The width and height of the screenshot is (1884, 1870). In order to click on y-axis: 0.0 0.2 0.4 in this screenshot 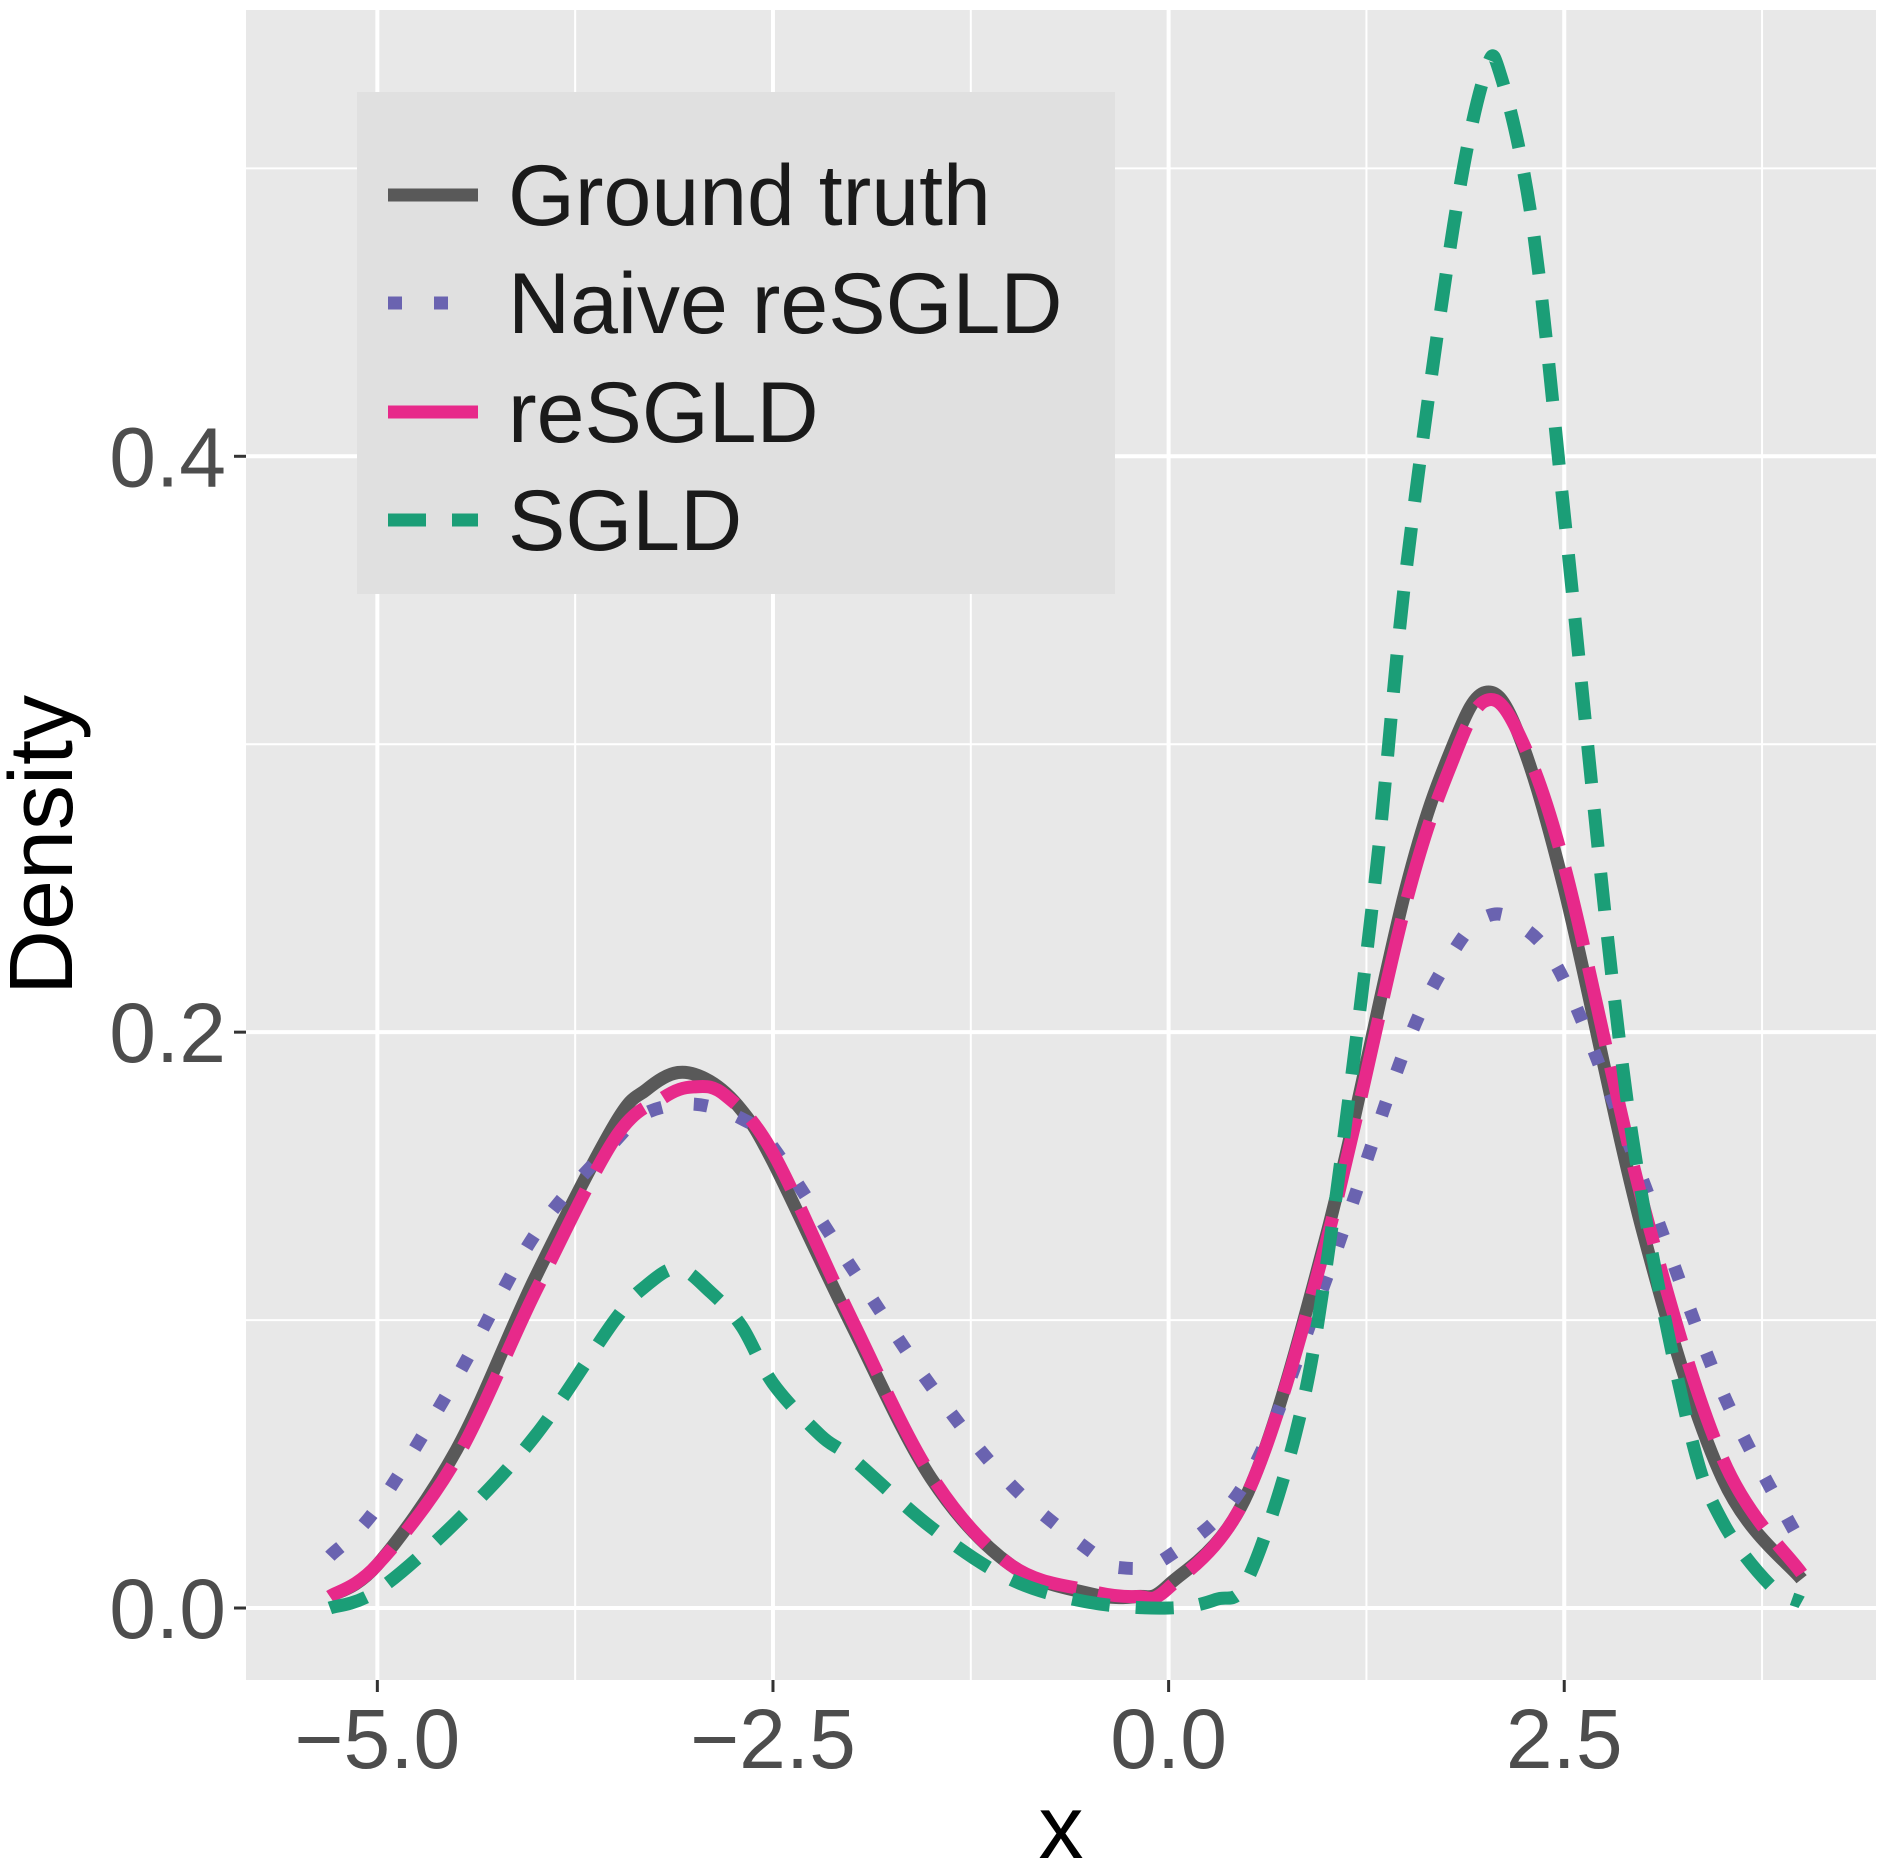, I will do `click(177, 1033)`.